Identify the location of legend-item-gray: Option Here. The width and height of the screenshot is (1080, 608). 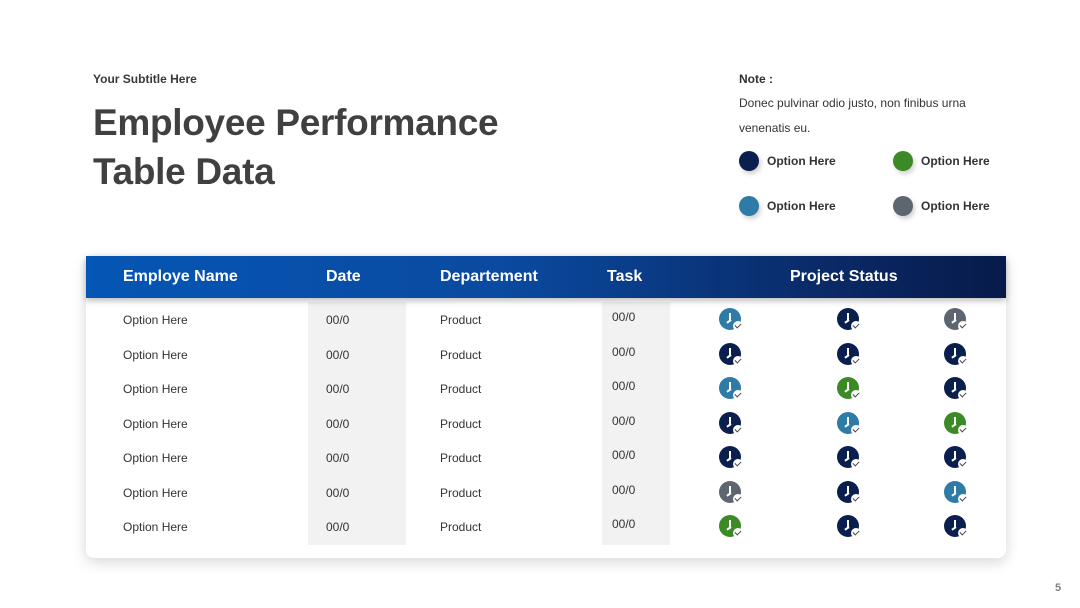
(941, 206).